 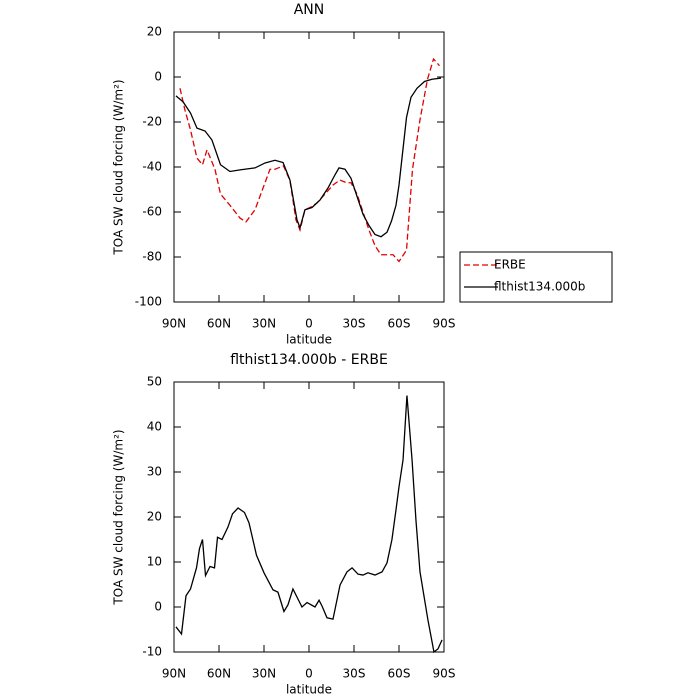 I want to click on y-tick-label: -10, so click(x=152, y=652).